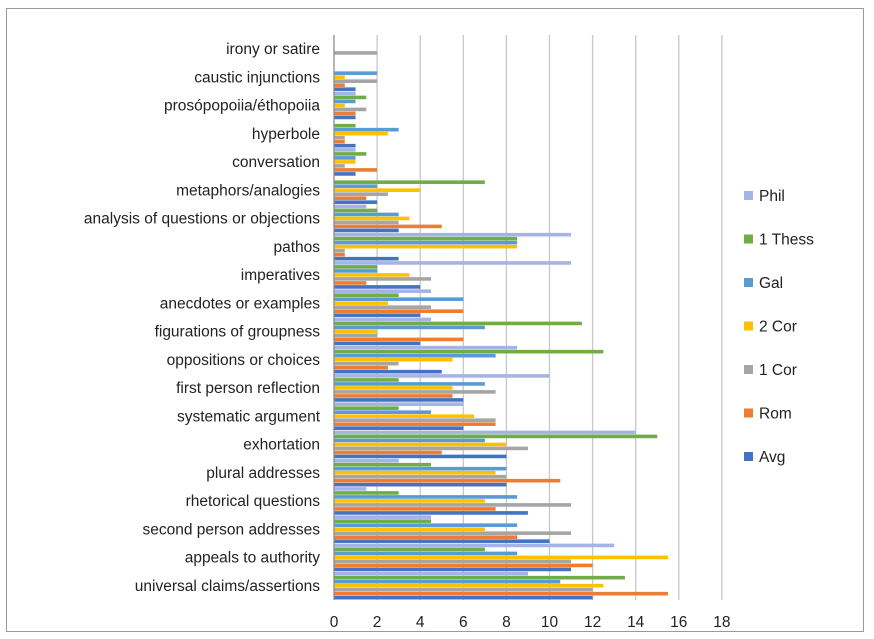 This screenshot has height=639, width=874. What do you see at coordinates (296, 247) in the screenshot?
I see `category-label: pathos` at bounding box center [296, 247].